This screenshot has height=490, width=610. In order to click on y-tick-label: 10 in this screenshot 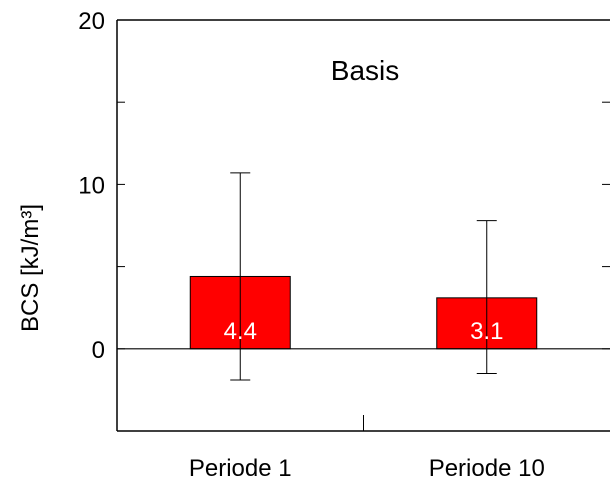, I will do `click(91, 185)`.